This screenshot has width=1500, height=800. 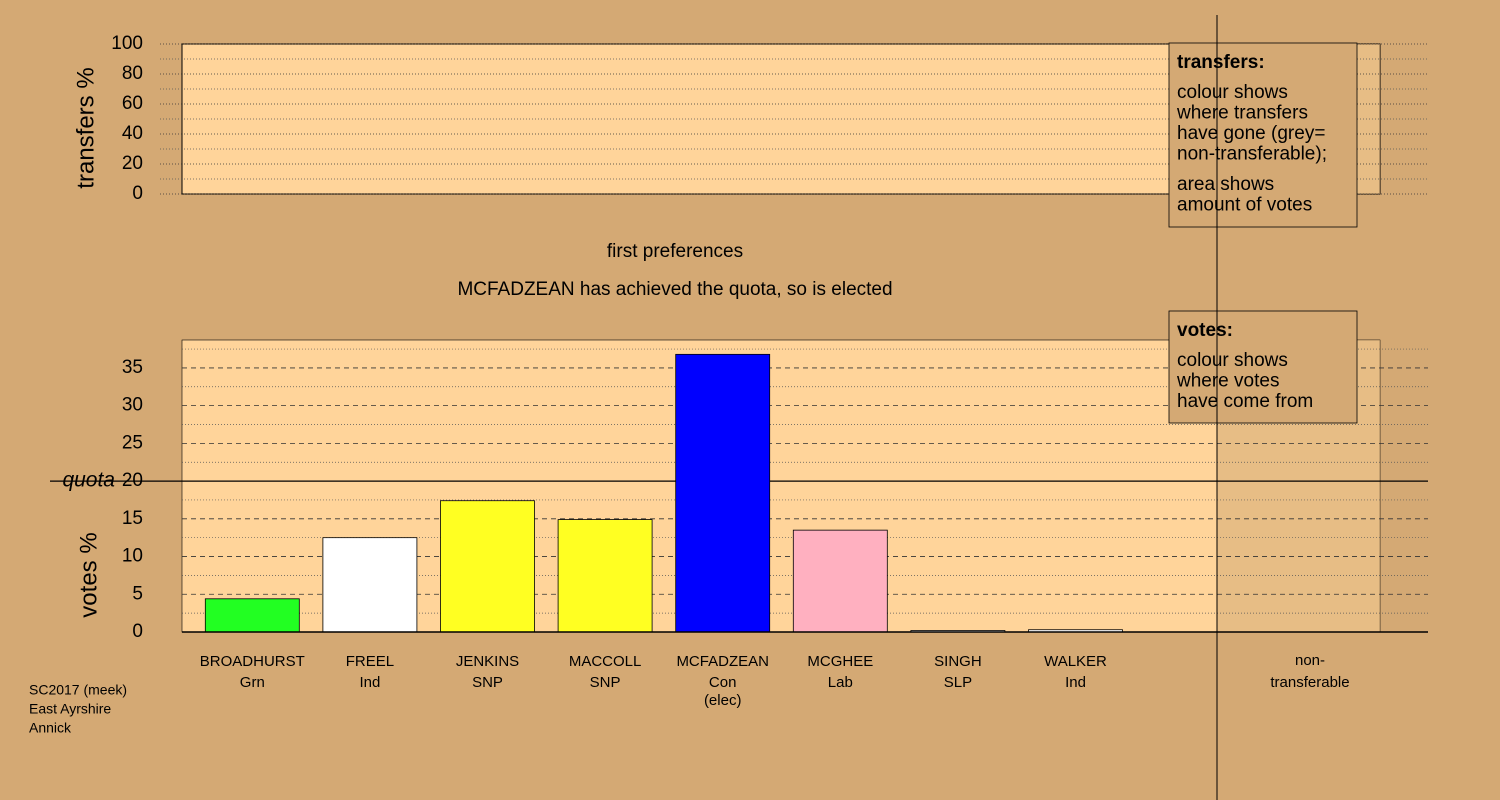 What do you see at coordinates (1251, 133) in the screenshot?
I see `legend-text: have gone (grey=` at bounding box center [1251, 133].